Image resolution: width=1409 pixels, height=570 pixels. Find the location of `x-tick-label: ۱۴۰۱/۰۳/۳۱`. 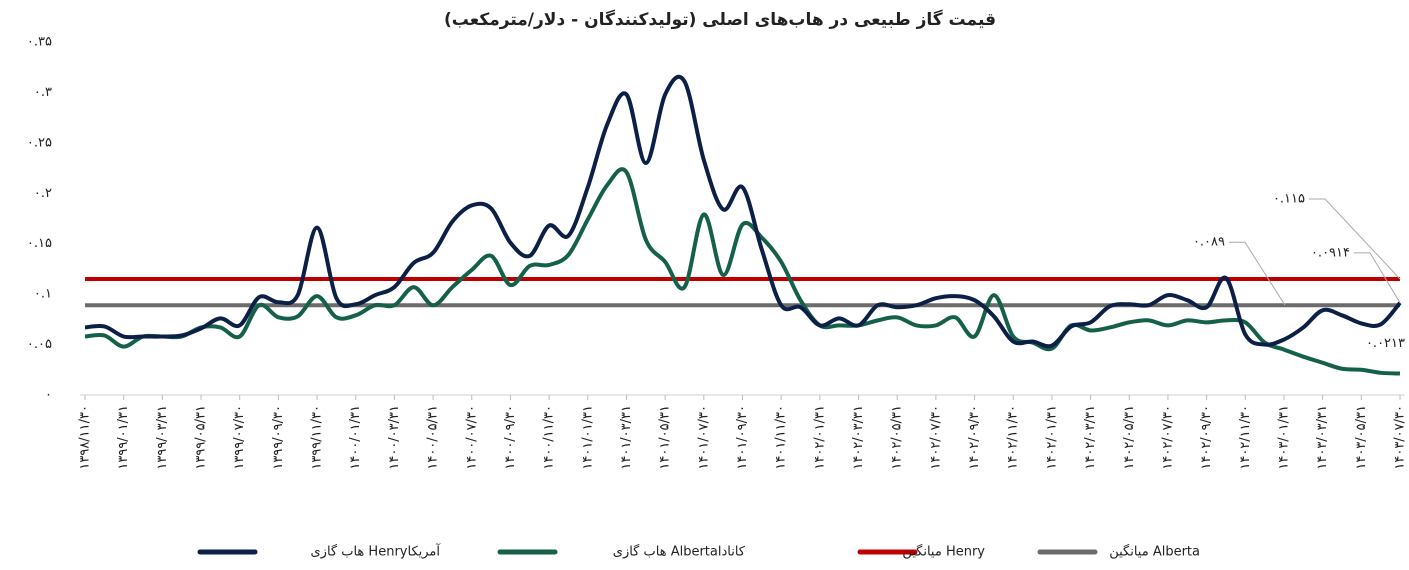

x-tick-label: ۱۴۰۱/۰۳/۳۱ is located at coordinates (626, 437).